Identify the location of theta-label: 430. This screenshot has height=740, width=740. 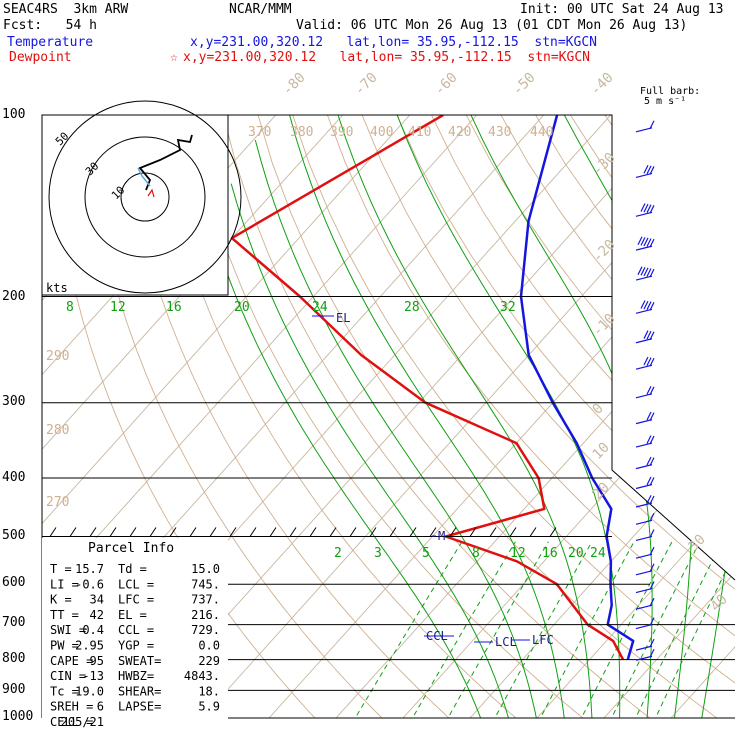
(499, 132).